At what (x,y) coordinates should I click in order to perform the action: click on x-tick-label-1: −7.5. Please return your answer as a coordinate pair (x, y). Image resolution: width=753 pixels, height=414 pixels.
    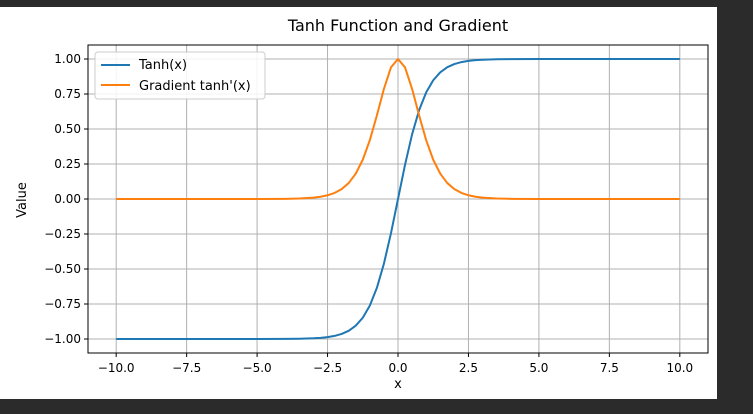
    Looking at the image, I should click on (186, 368).